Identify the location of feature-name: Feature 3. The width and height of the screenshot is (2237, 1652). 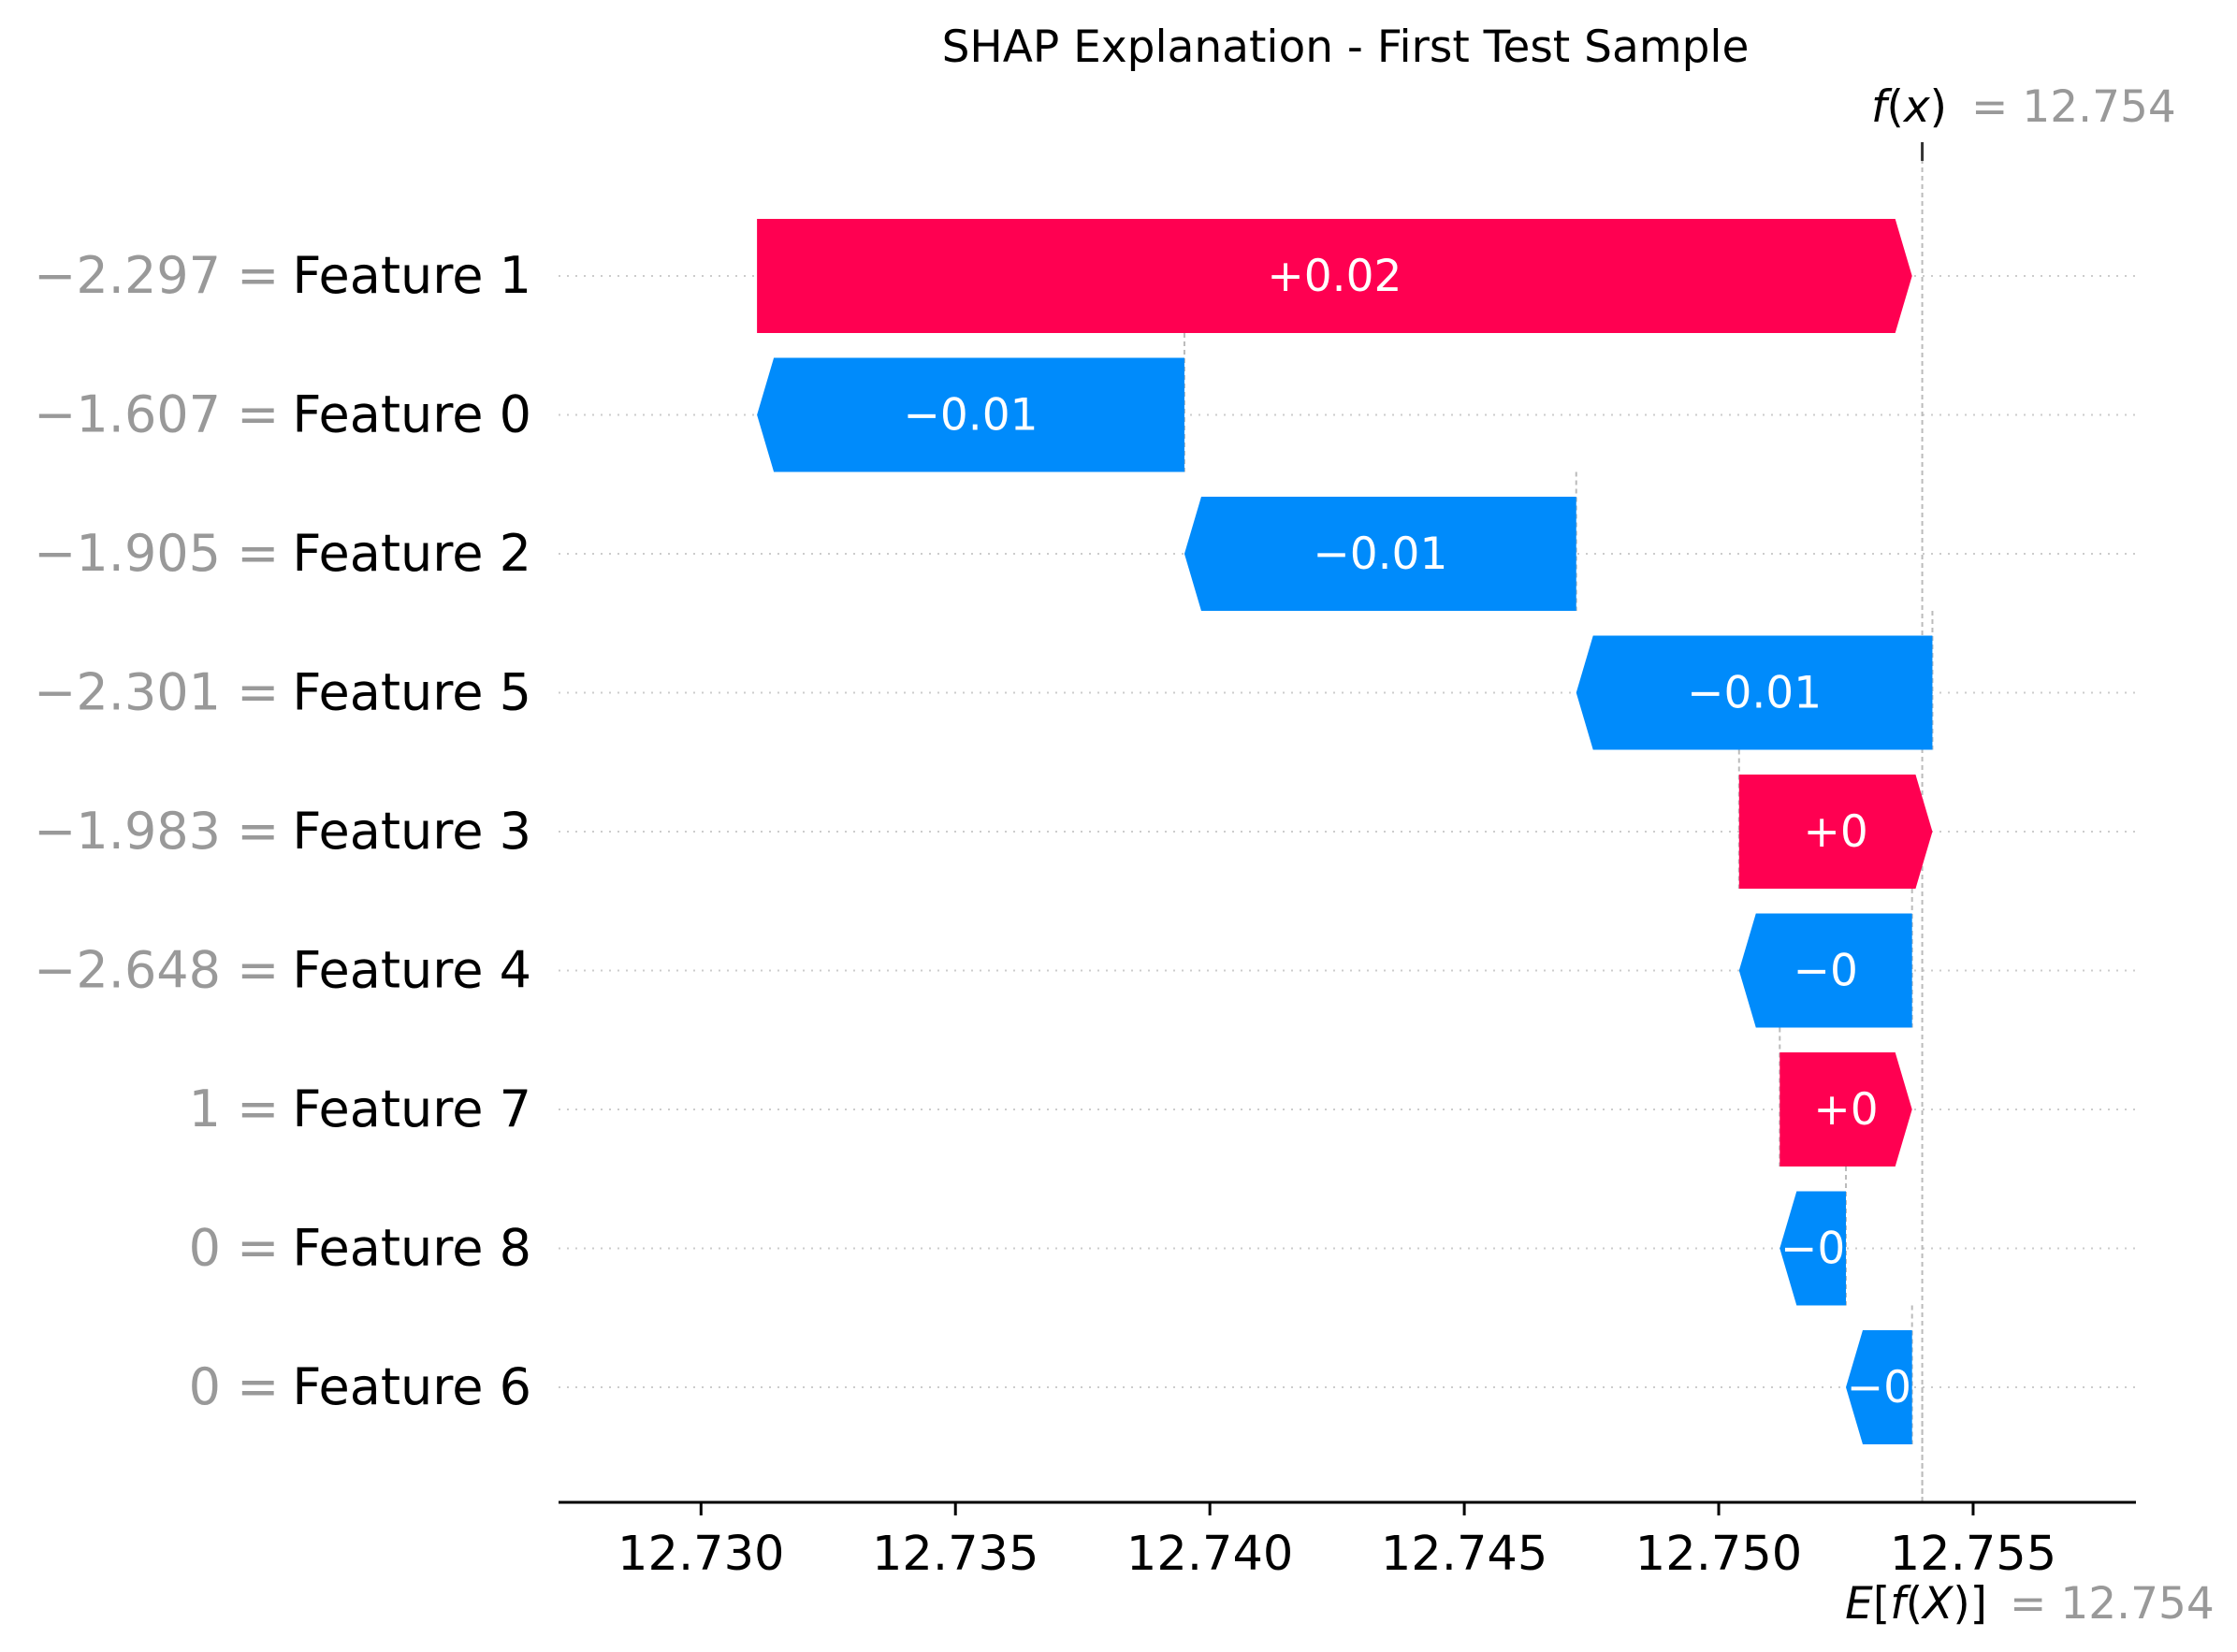
(412, 831).